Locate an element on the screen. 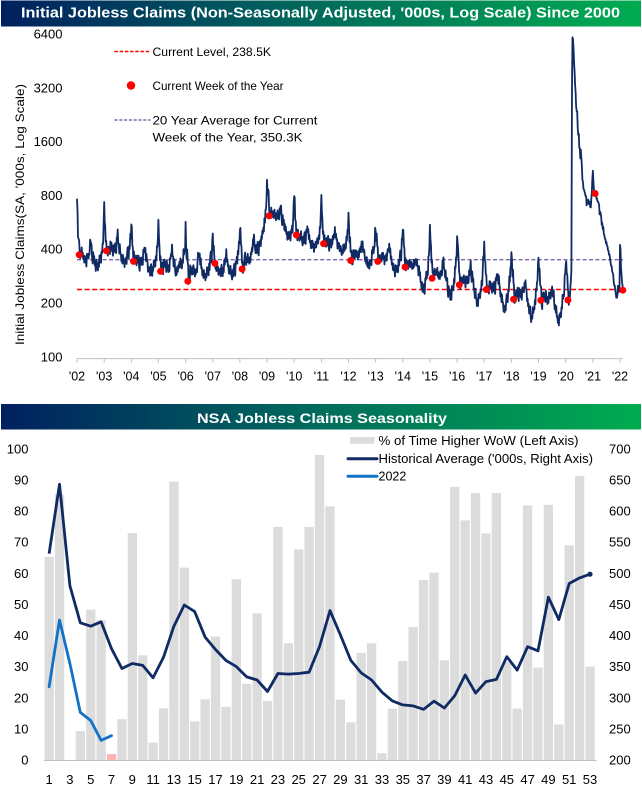 The width and height of the screenshot is (642, 792). svg-text: 30 is located at coordinates (21, 666).